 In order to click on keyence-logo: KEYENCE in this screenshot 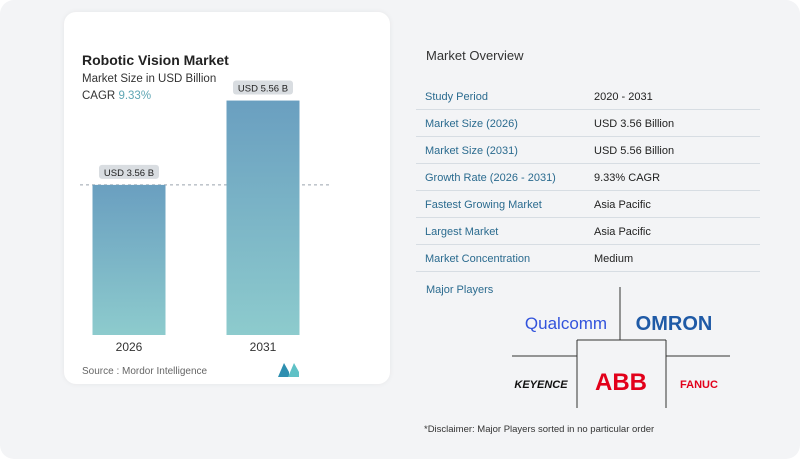, I will do `click(541, 385)`.